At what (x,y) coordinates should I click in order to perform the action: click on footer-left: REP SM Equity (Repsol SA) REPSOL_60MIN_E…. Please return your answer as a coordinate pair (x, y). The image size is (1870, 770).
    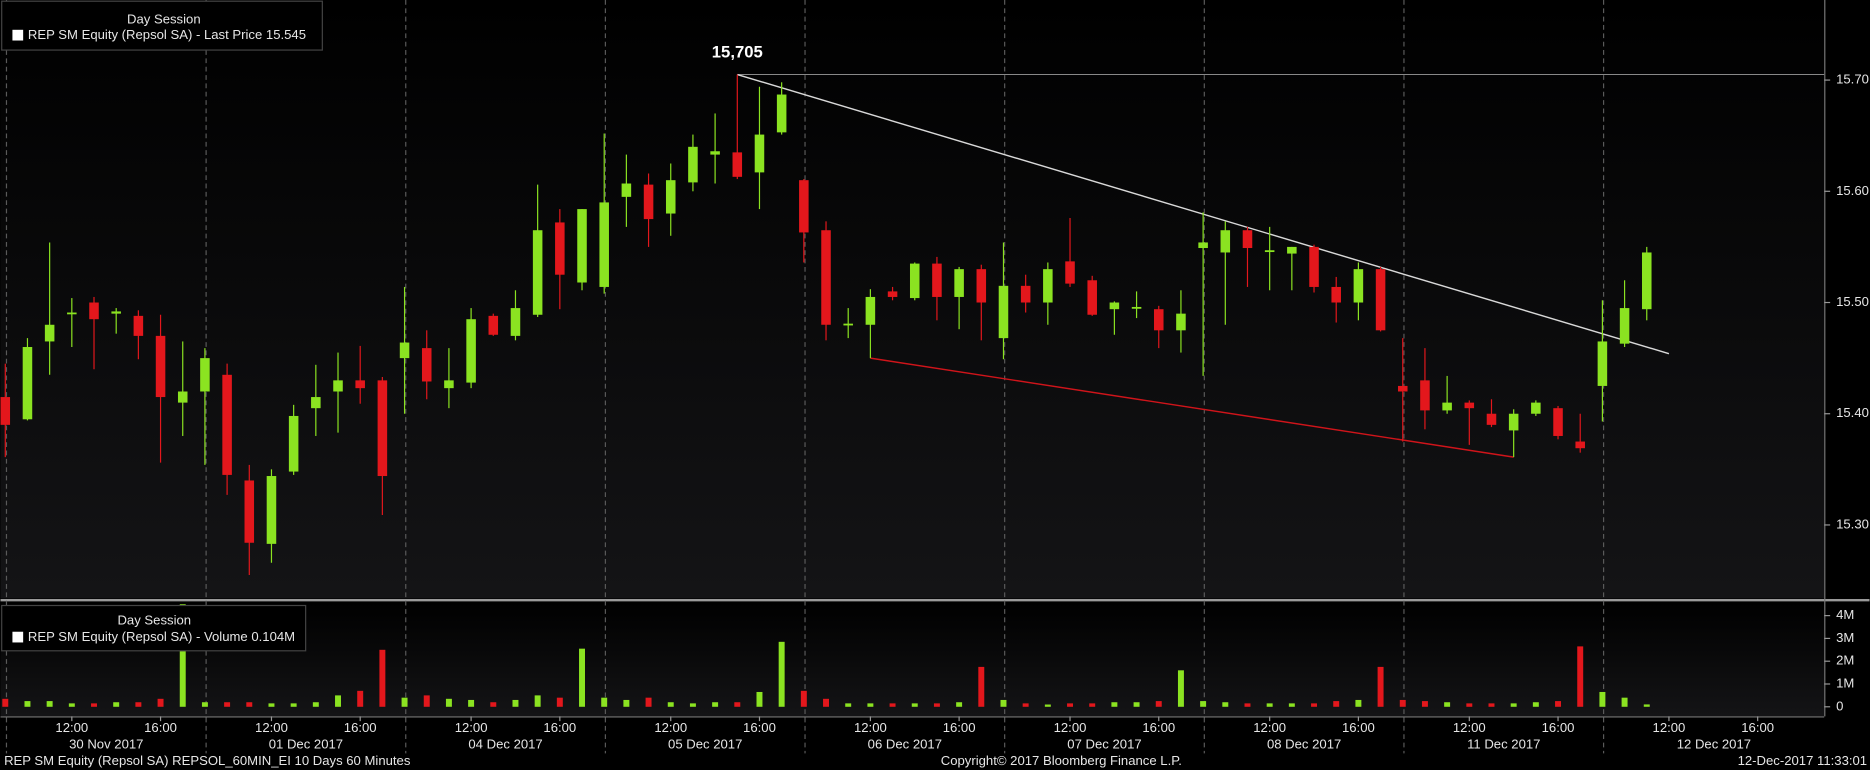
    Looking at the image, I should click on (207, 760).